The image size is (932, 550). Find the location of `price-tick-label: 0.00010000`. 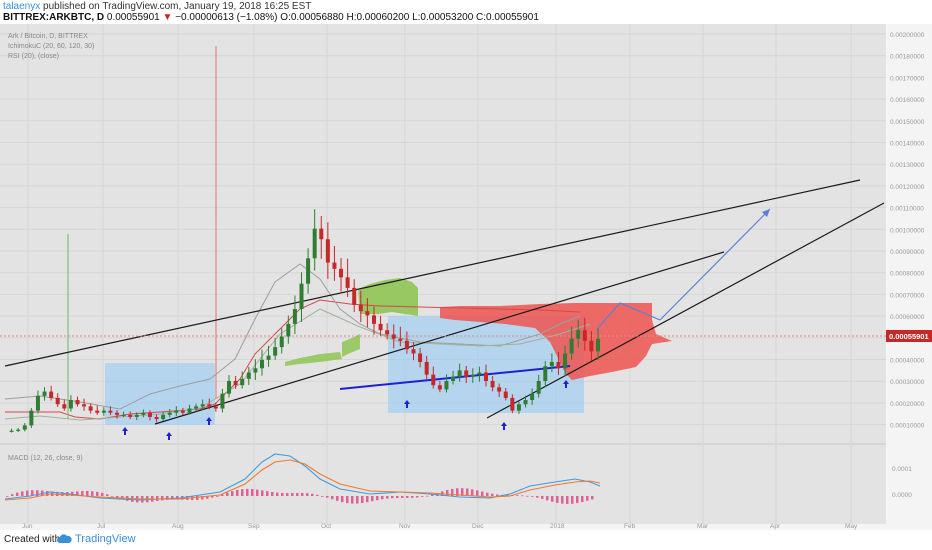

price-tick-label: 0.00010000 is located at coordinates (907, 426).